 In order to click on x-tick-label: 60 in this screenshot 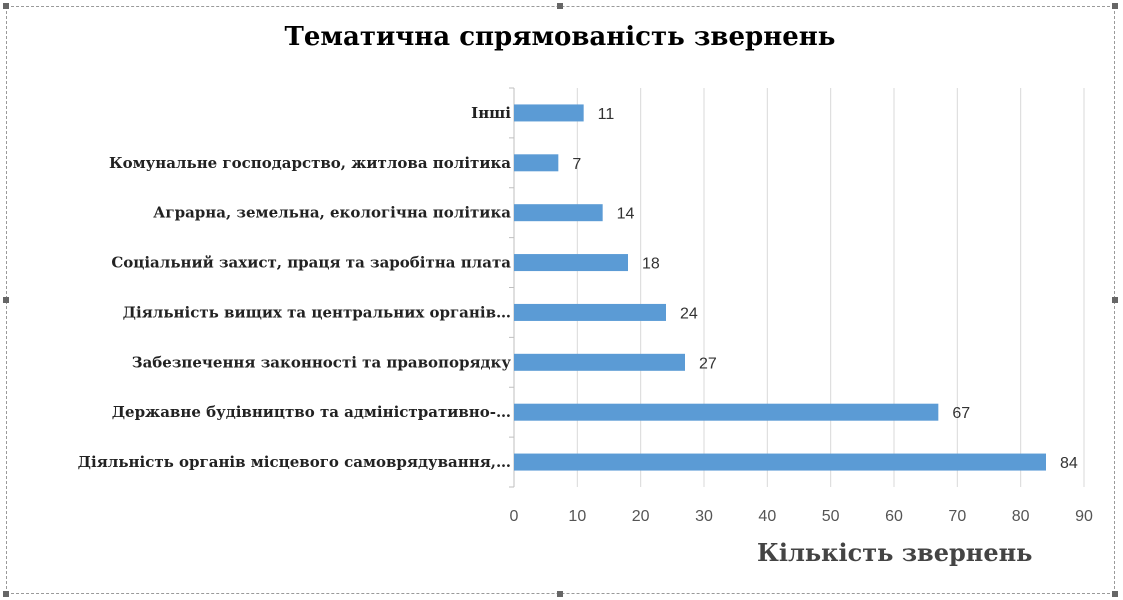, I will do `click(894, 516)`.